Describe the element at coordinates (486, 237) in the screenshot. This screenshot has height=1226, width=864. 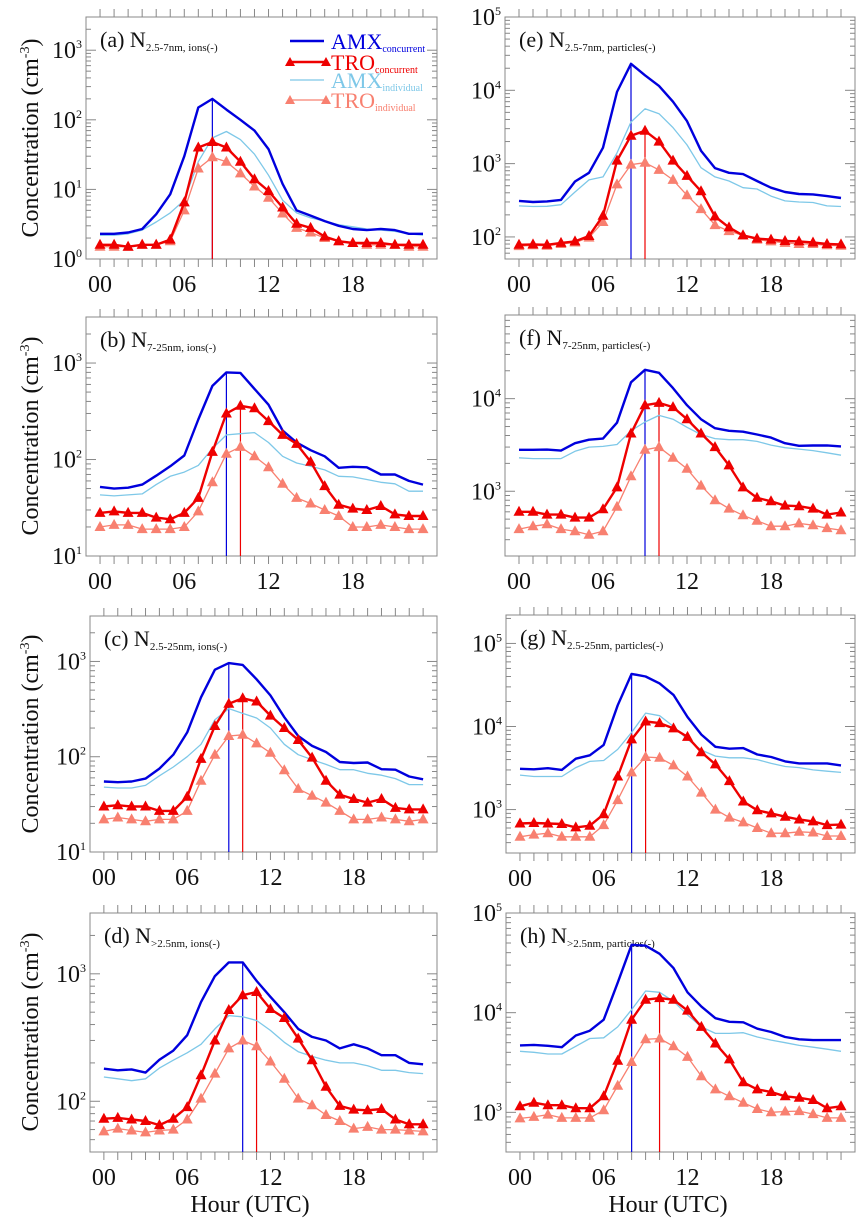
I see `y-tick-label: 10²` at that location.